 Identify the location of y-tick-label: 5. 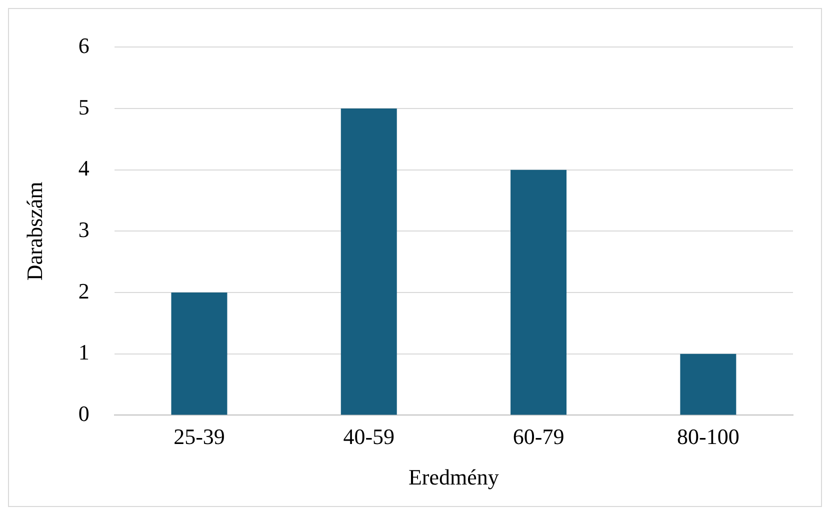
(84, 107).